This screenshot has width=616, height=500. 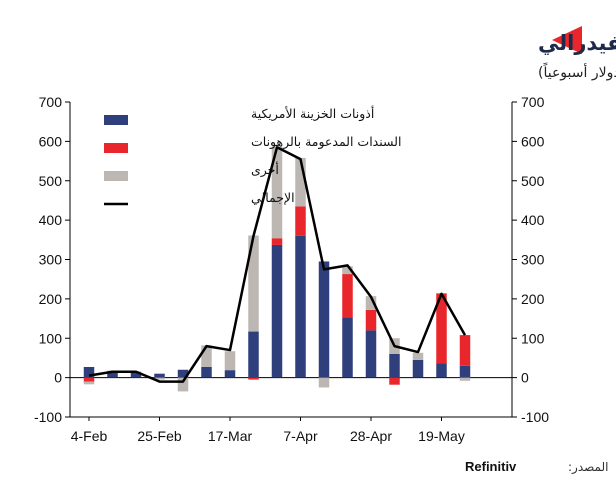 What do you see at coordinates (371, 436) in the screenshot?
I see `x-tick-label: 28-Apr` at bounding box center [371, 436].